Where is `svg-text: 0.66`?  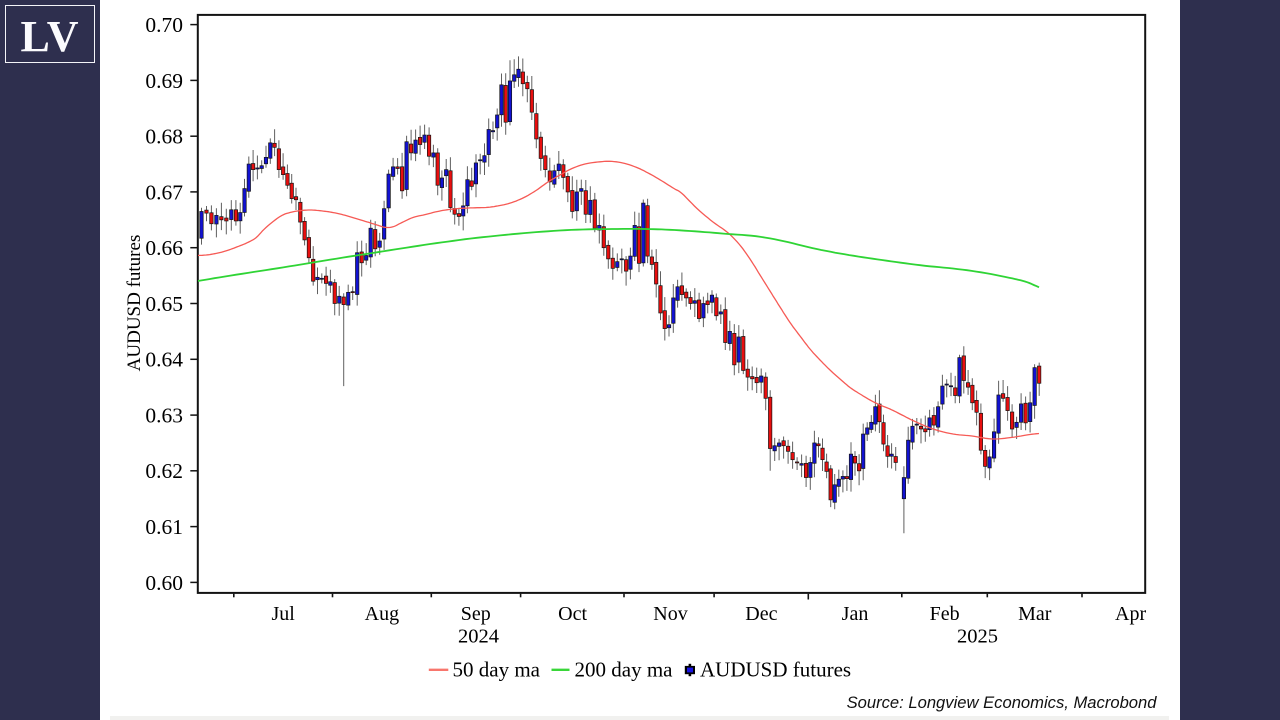
svg-text: 0.66 is located at coordinates (164, 248).